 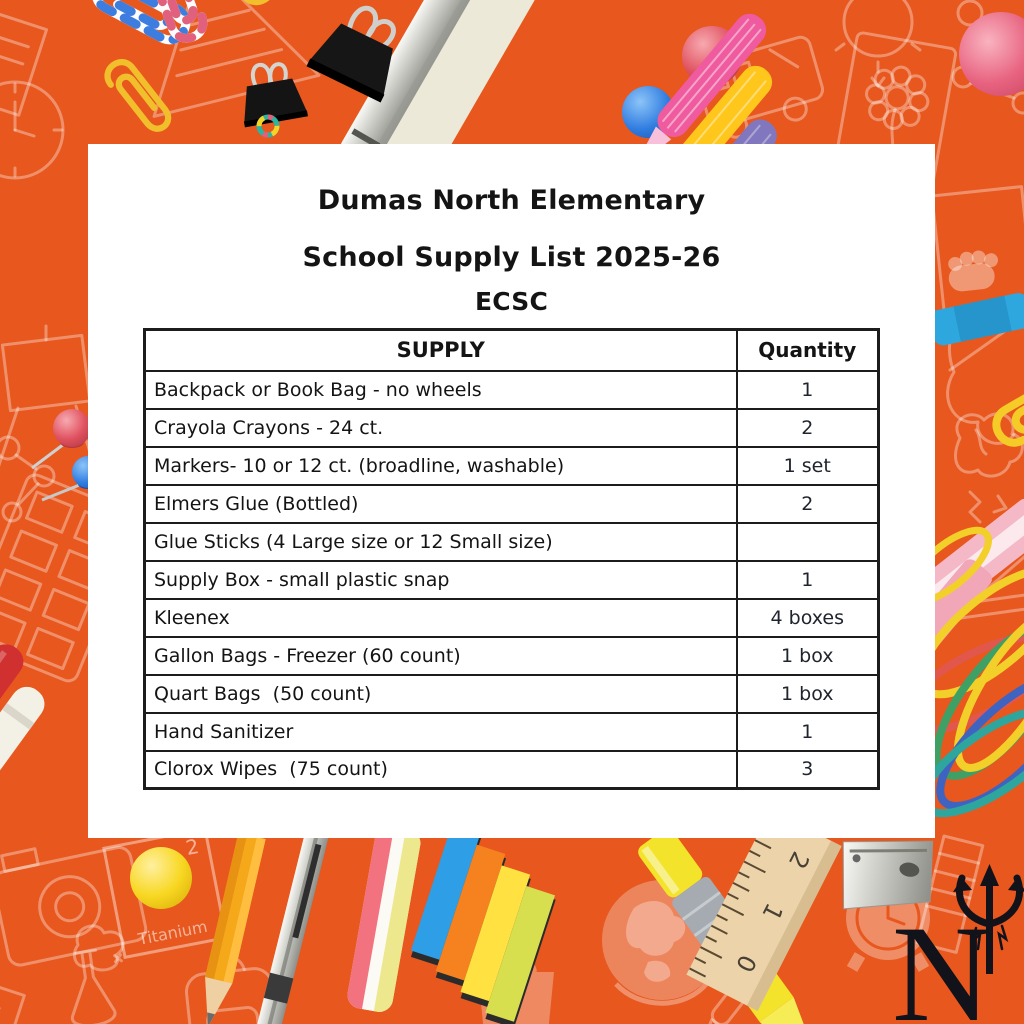 I want to click on table-header-row: SUPPLY Quantity, so click(x=511, y=350).